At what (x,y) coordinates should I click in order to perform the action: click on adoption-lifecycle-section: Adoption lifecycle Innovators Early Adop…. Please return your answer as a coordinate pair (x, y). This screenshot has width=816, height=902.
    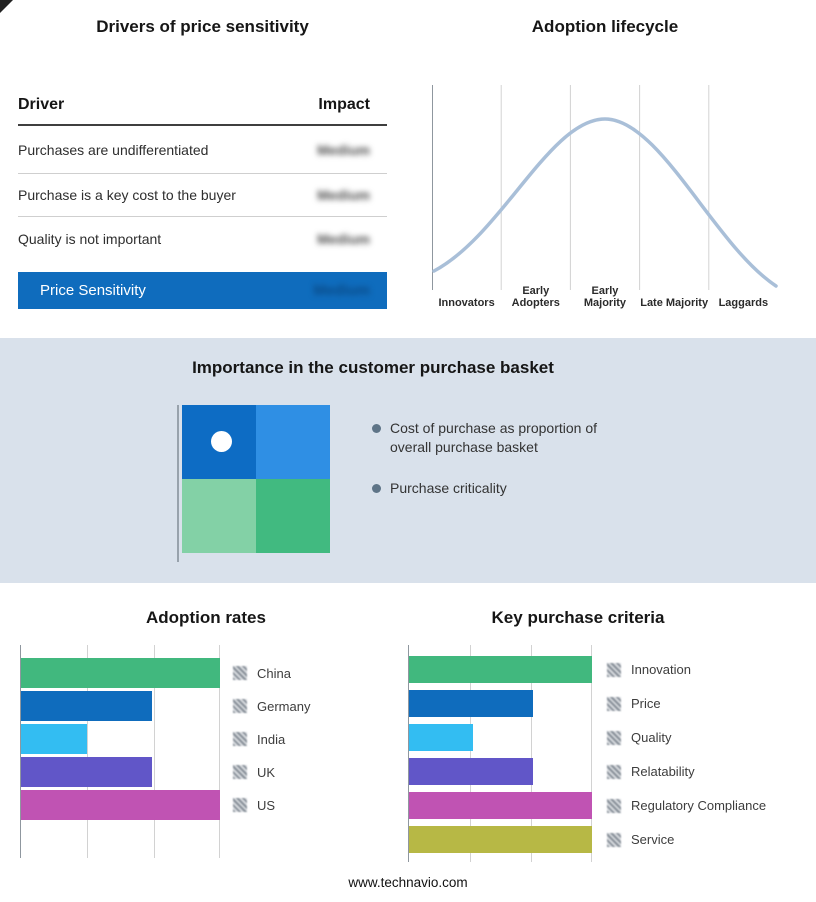
    Looking at the image, I should click on (605, 160).